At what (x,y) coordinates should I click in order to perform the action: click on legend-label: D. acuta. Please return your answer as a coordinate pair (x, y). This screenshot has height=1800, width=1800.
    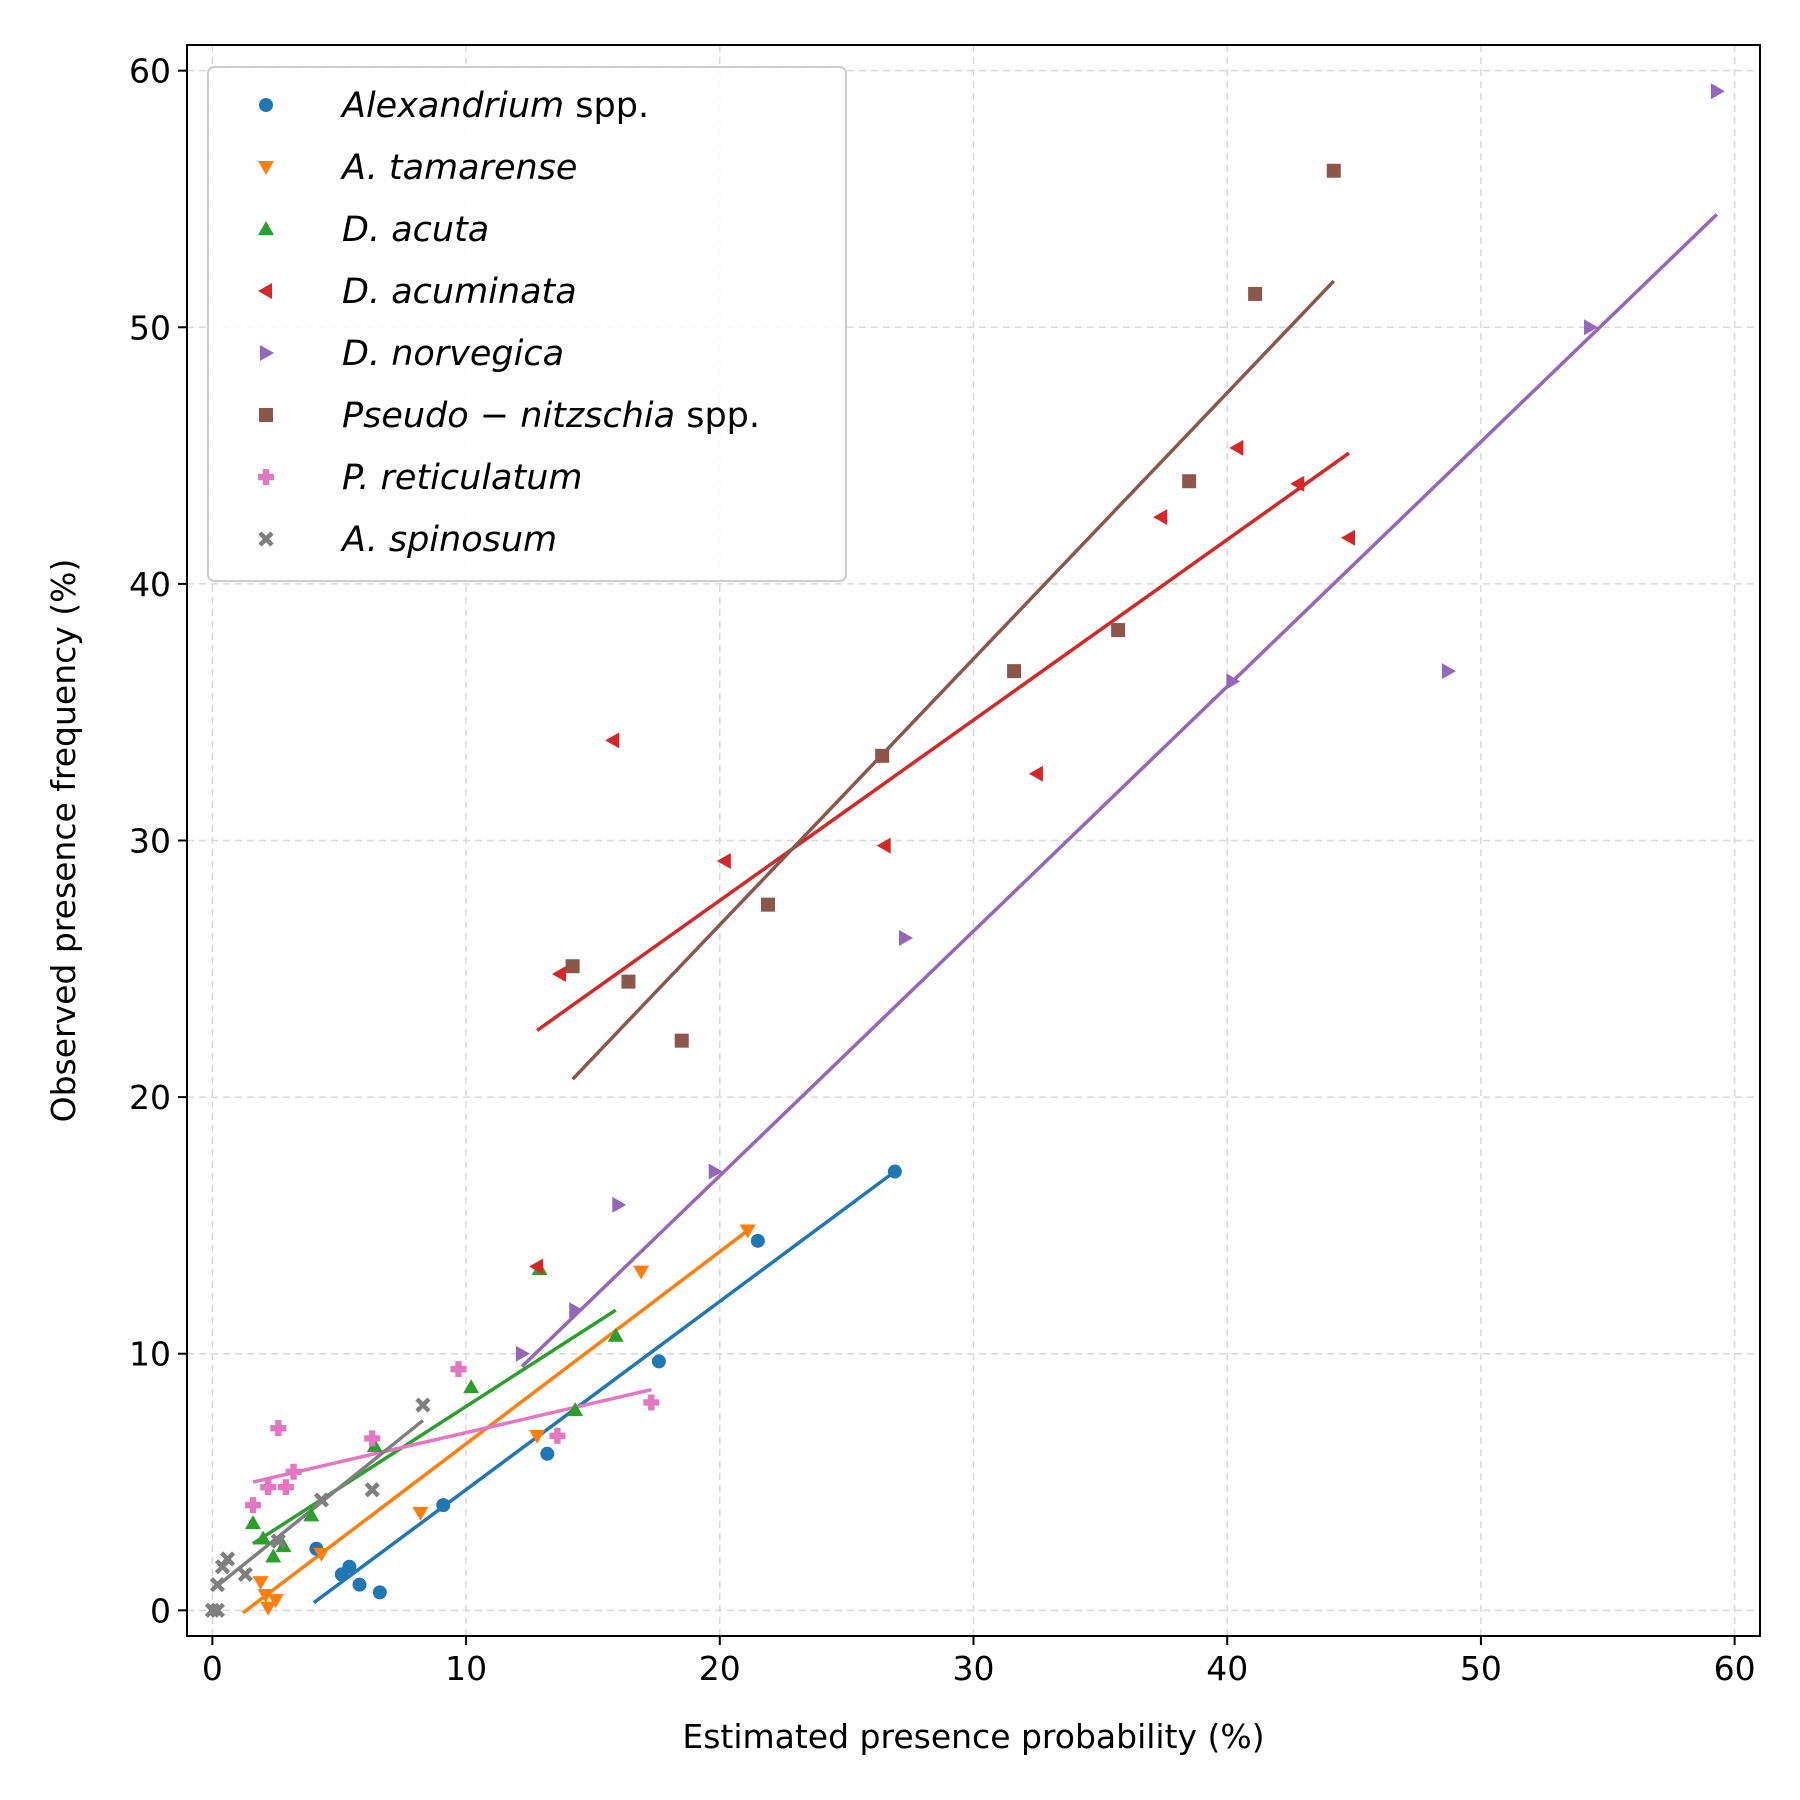
    Looking at the image, I should click on (415, 230).